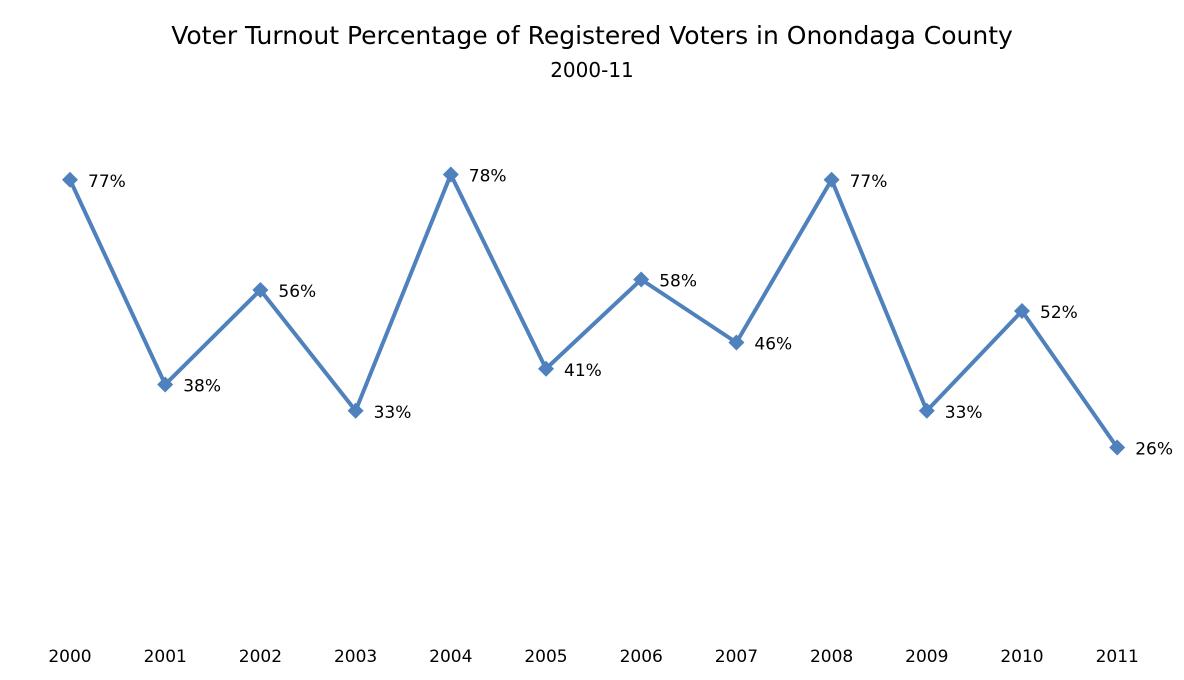 Image resolution: width=1184 pixels, height=680 pixels. I want to click on x-tick-label: 2011, so click(1117, 657).